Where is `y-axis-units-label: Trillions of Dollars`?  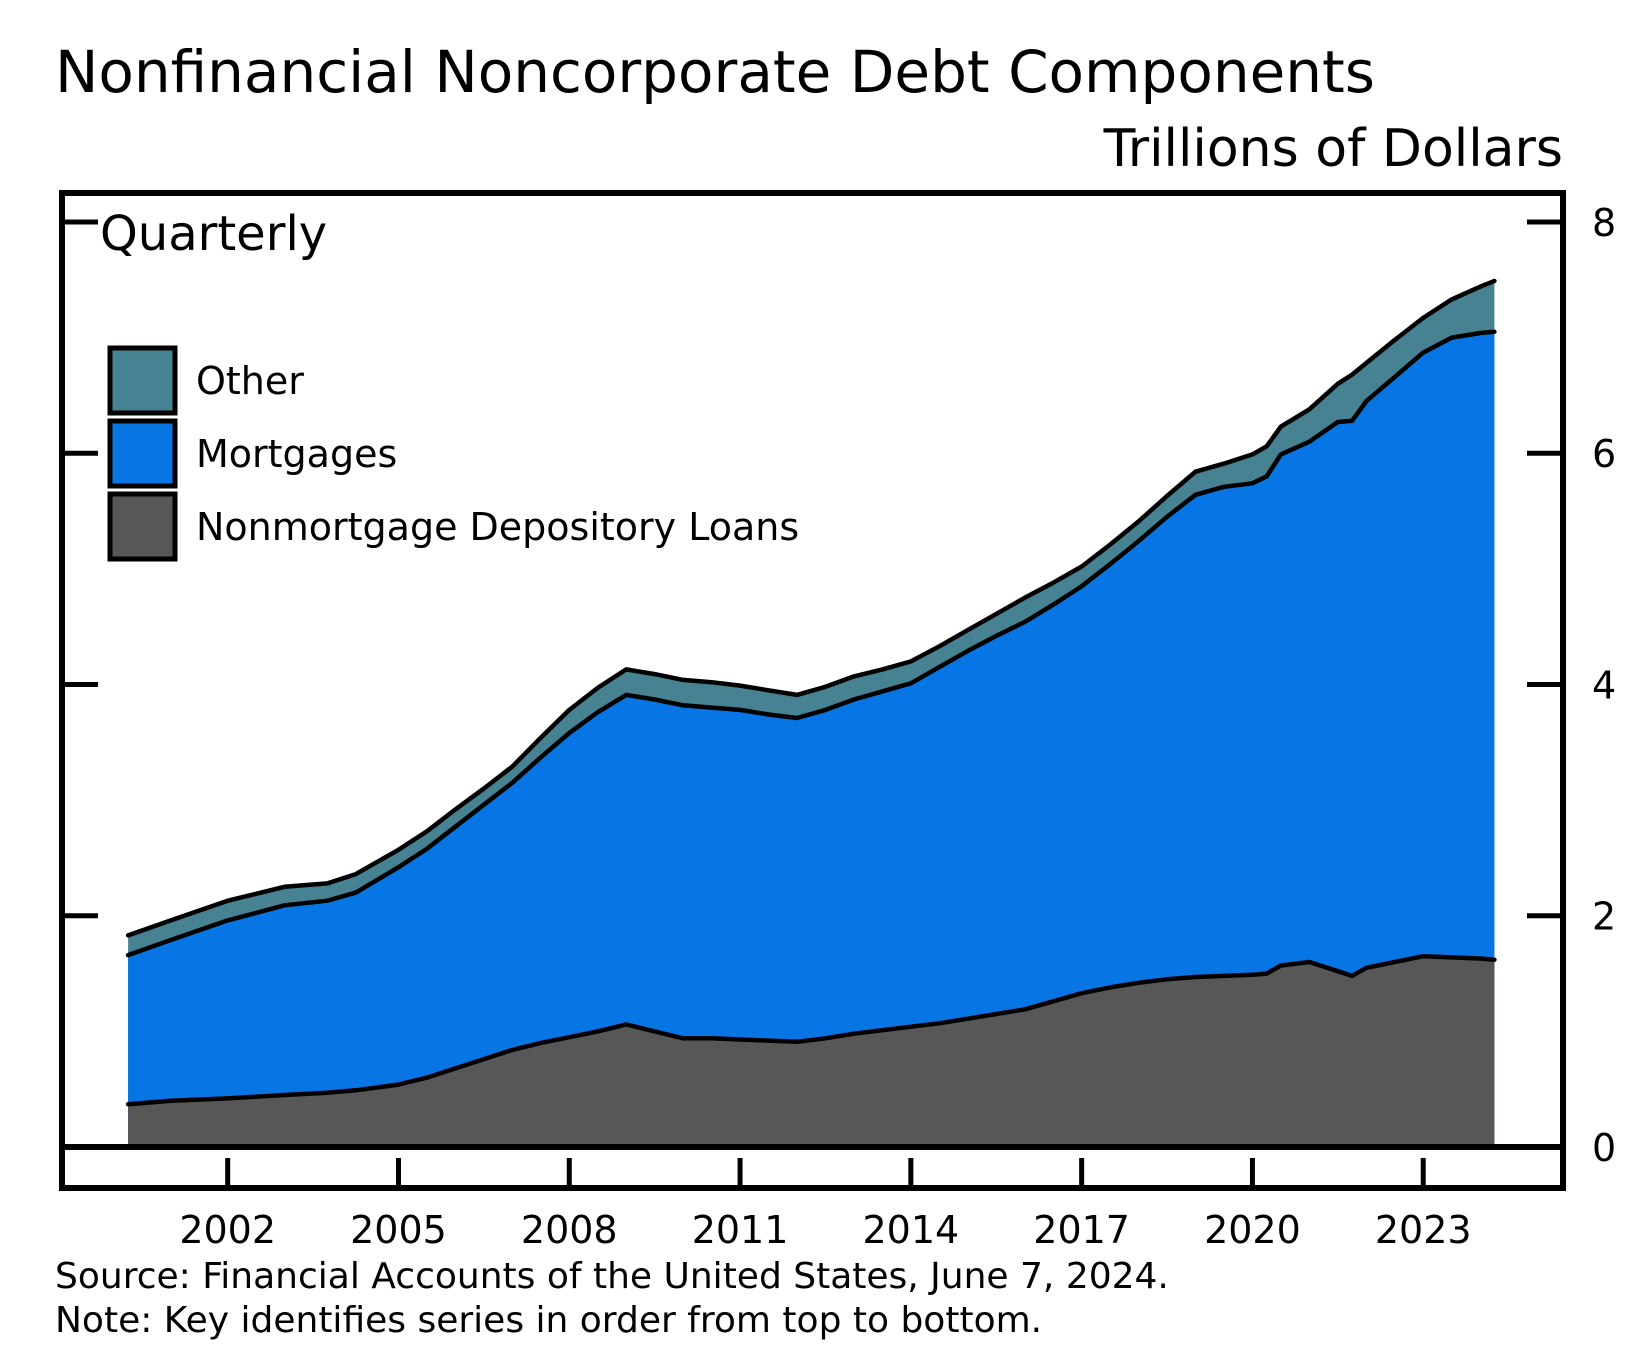 y-axis-units-label: Trillions of Dollars is located at coordinates (1333, 149).